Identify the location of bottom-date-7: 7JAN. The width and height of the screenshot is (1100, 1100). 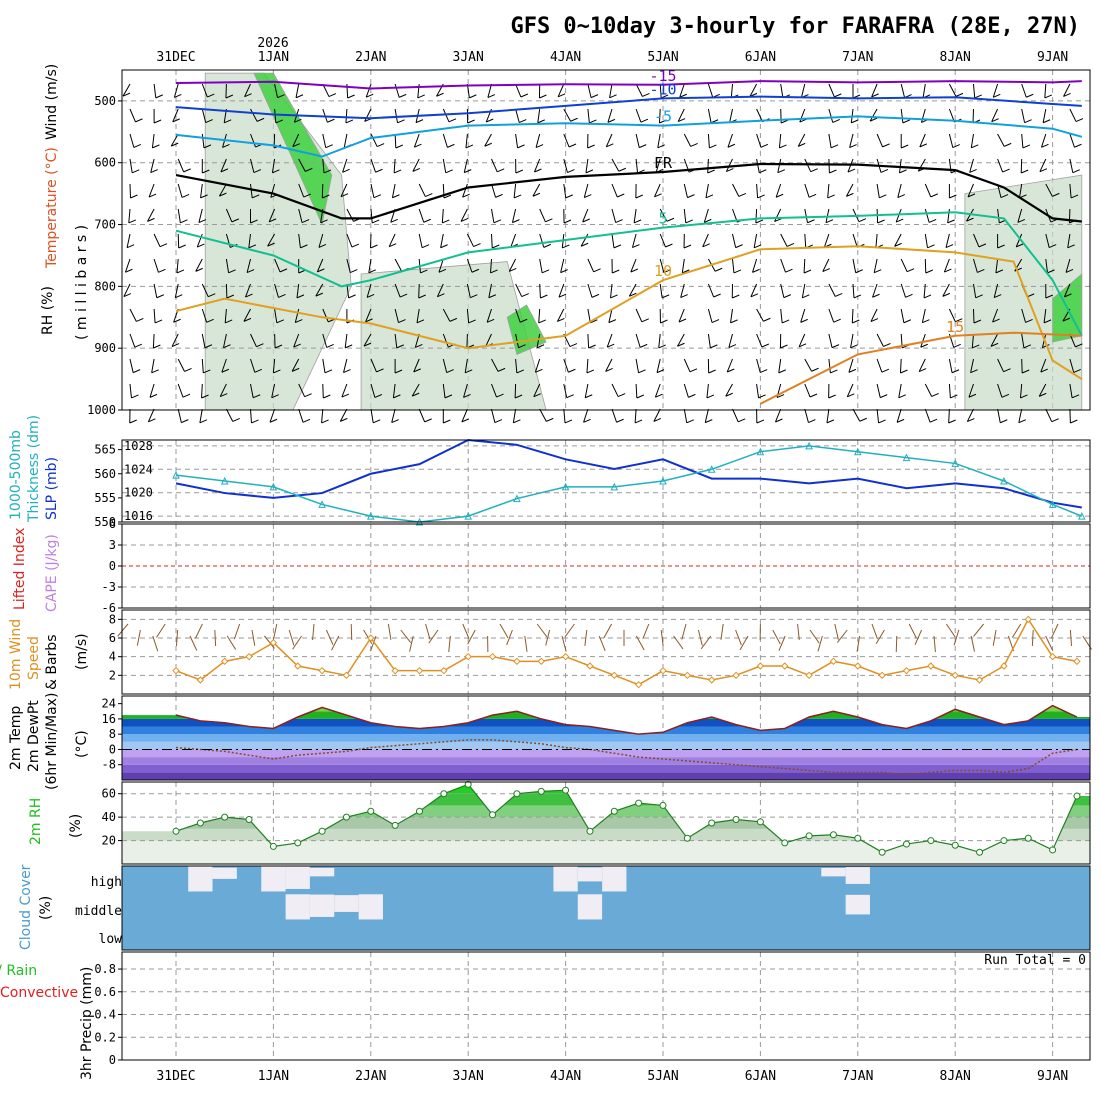
(857, 1076).